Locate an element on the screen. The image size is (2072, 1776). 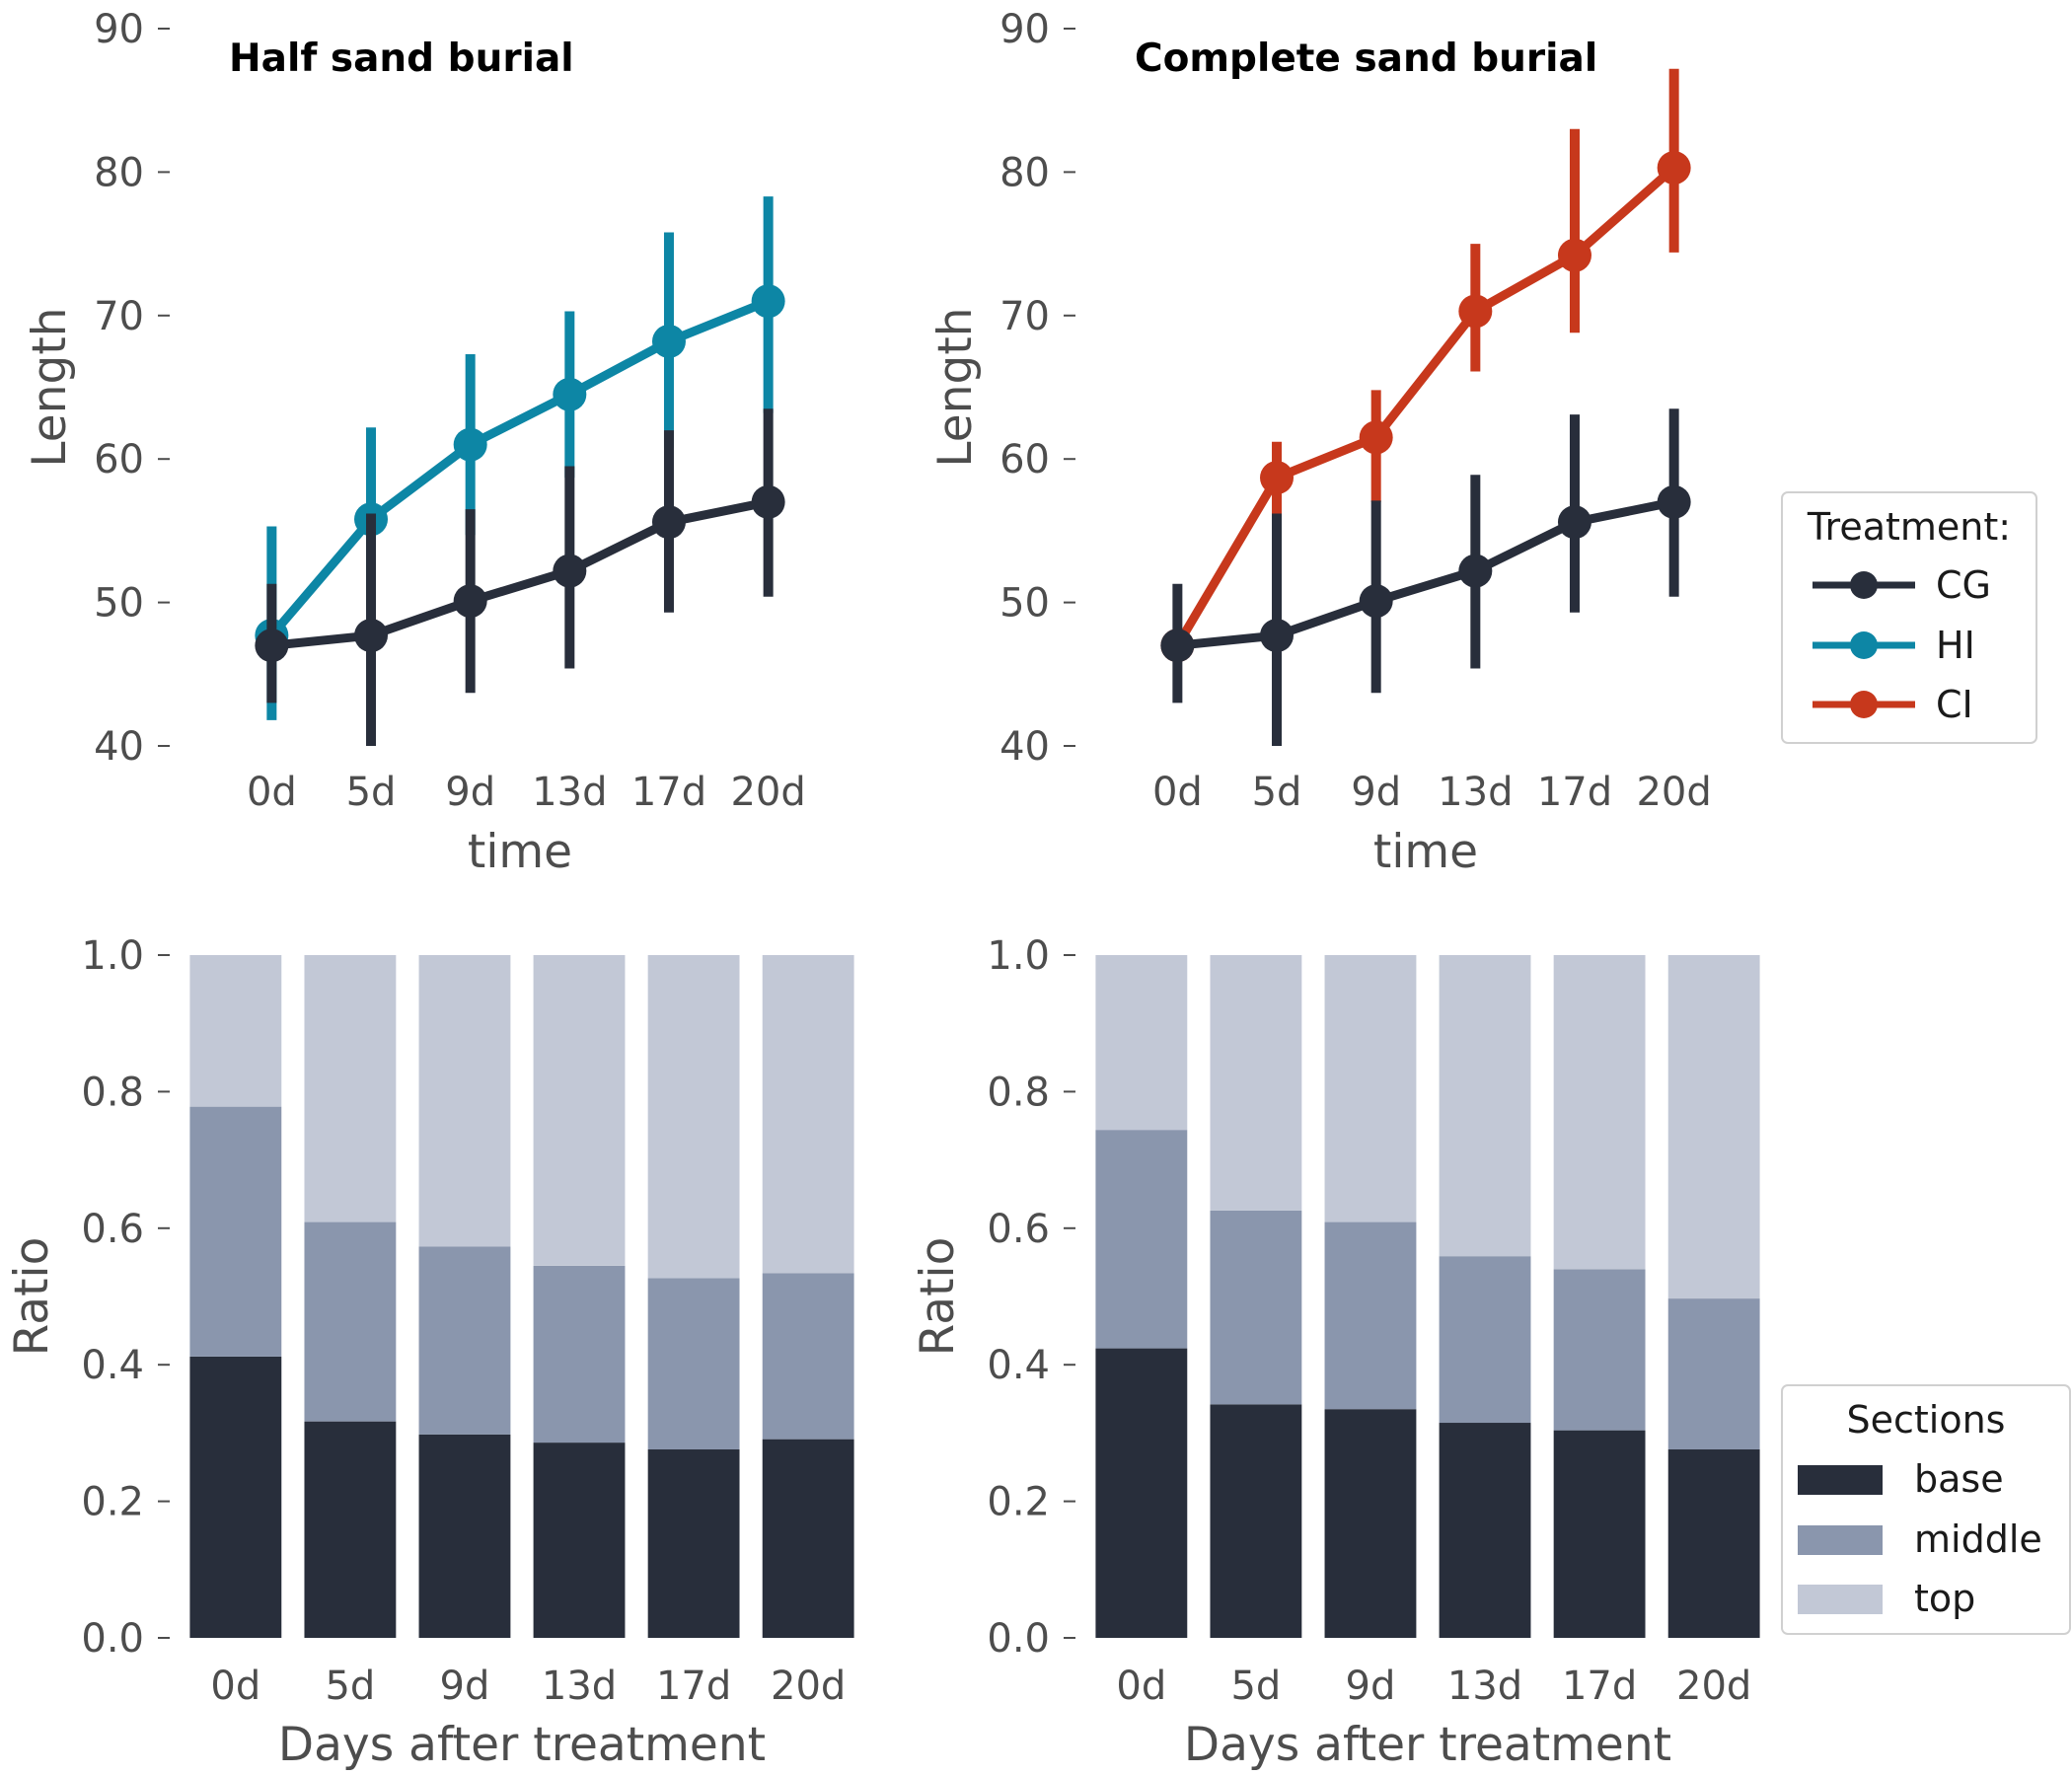
legend-entry-ci: CI is located at coordinates (1893, 705).